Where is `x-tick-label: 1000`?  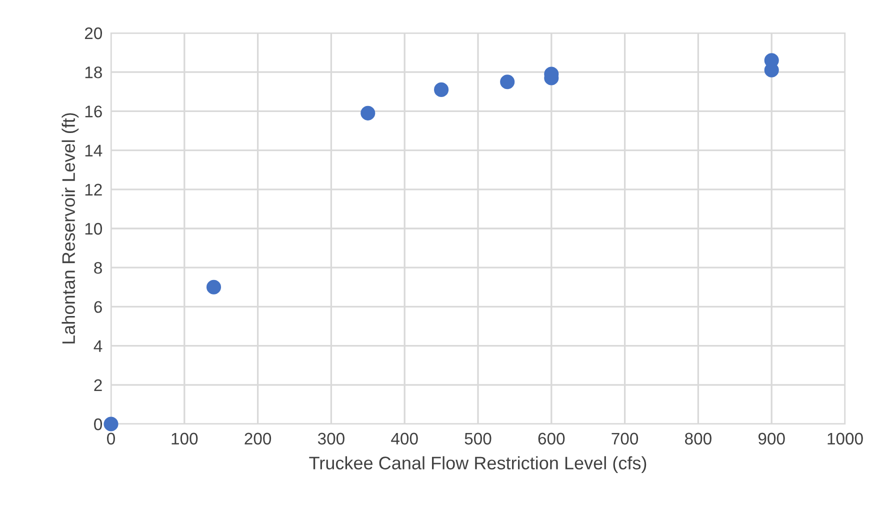
x-tick-label: 1000 is located at coordinates (845, 438).